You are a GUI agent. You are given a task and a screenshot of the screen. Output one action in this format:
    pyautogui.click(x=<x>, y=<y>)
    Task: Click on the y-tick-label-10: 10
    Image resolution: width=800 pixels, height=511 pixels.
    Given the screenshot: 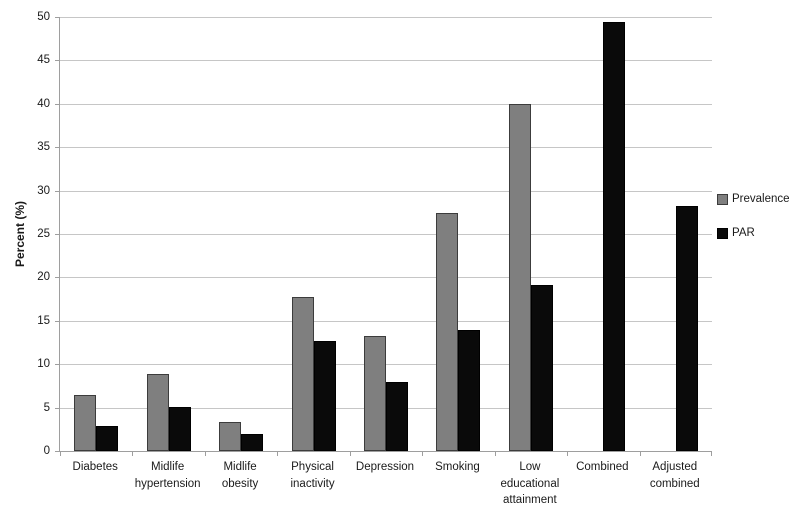 What is the action you would take?
    pyautogui.click(x=43, y=364)
    